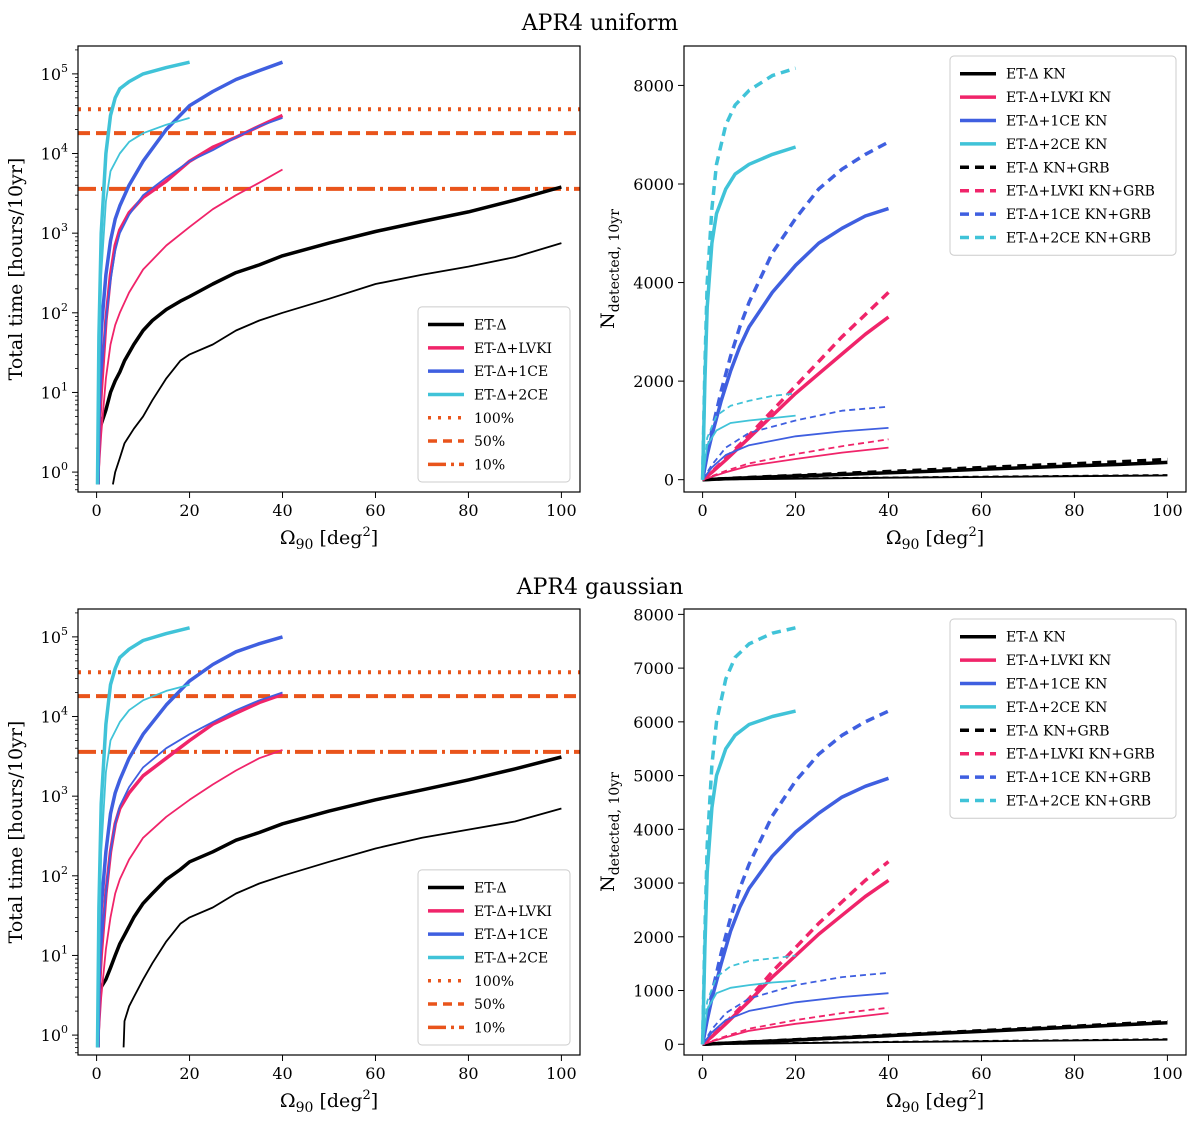  What do you see at coordinates (494, 982) in the screenshot?
I see `legend-label: 100%` at bounding box center [494, 982].